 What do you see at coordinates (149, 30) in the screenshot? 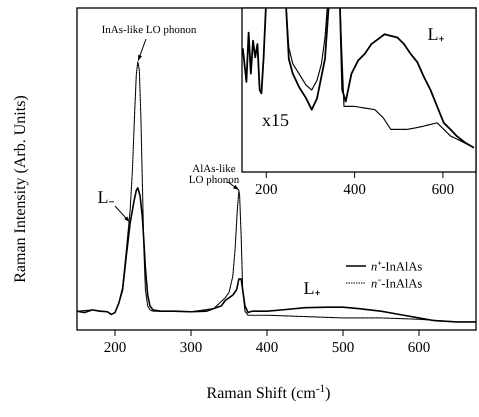
I see `annotation: InAs-like LO phonon` at bounding box center [149, 30].